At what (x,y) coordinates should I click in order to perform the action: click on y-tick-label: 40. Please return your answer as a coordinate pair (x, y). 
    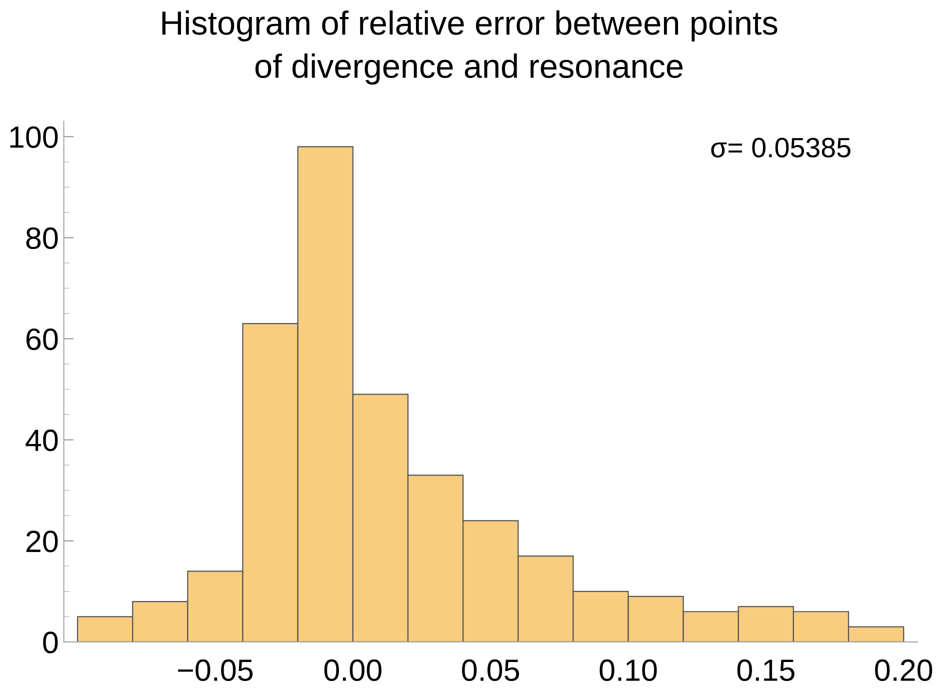
    Looking at the image, I should click on (42, 441).